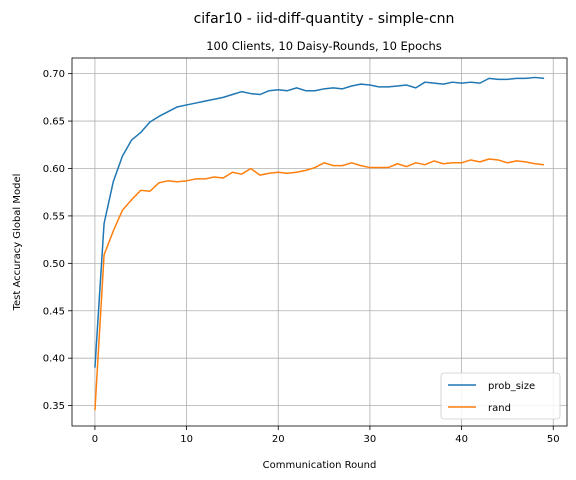  I want to click on y-tick-label: 0.45, so click(54, 311).